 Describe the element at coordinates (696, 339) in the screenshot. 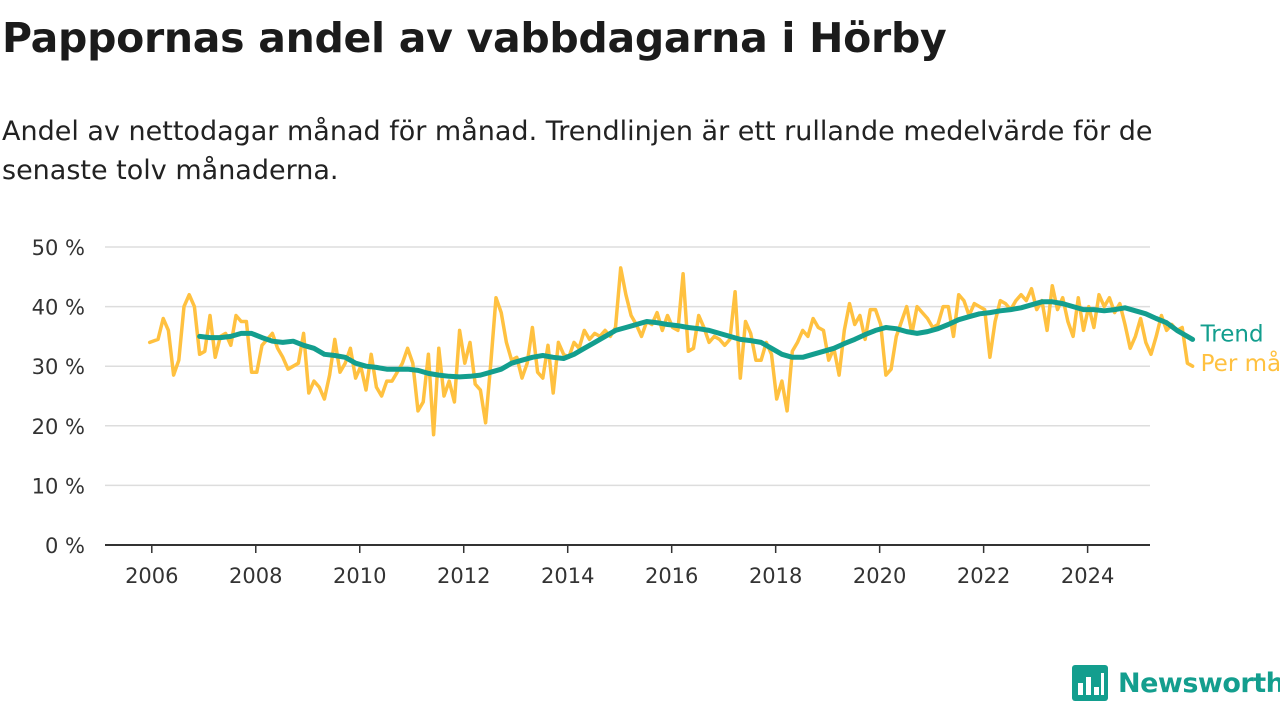

I see `trend-series-line` at that location.